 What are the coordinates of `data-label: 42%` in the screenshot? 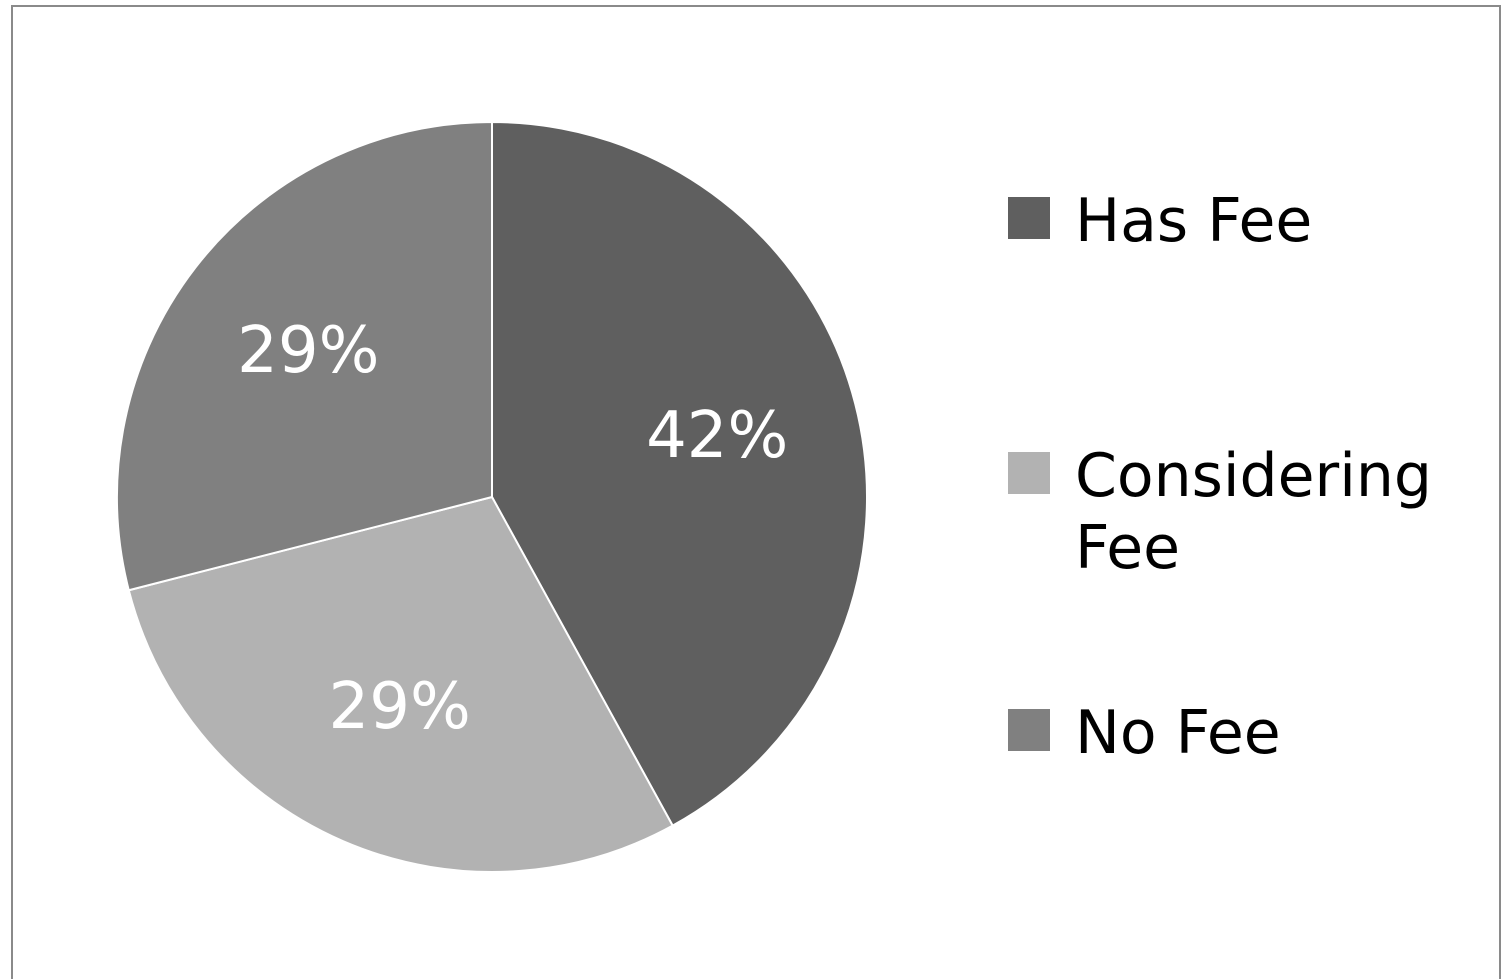 It's located at (717, 436).